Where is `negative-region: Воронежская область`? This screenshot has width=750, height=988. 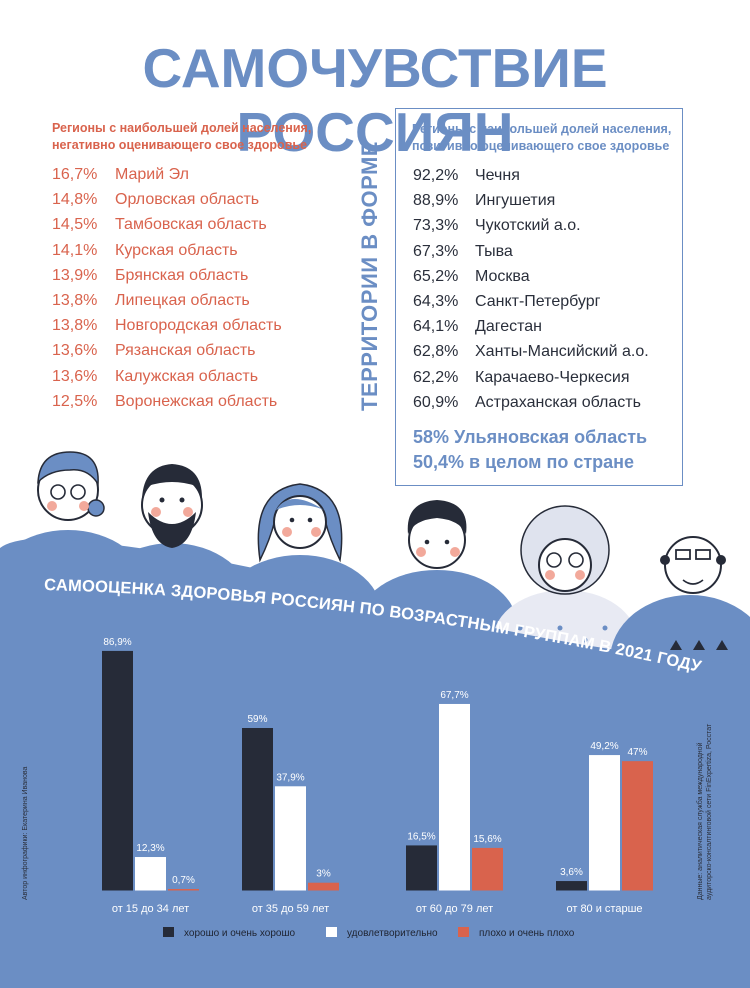 negative-region: Воронежская область is located at coordinates (196, 401).